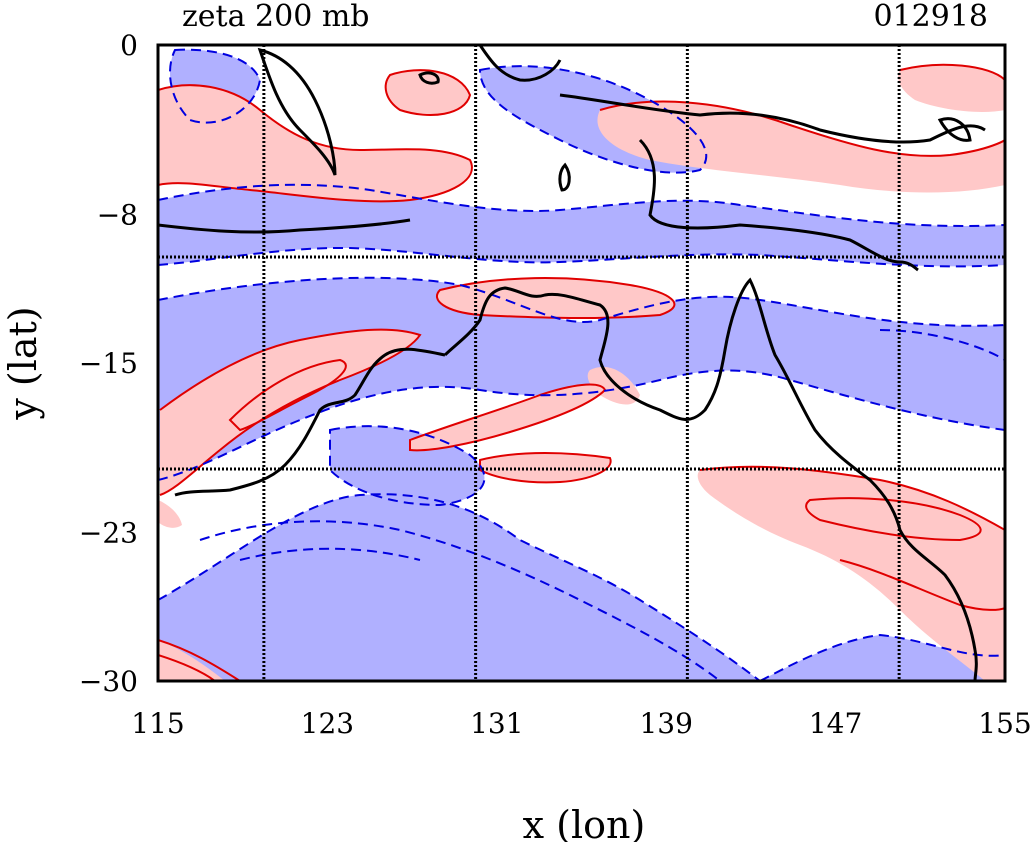 The width and height of the screenshot is (1035, 842). I want to click on x-axis: 115 123 131 139 147 155, so click(581, 723).